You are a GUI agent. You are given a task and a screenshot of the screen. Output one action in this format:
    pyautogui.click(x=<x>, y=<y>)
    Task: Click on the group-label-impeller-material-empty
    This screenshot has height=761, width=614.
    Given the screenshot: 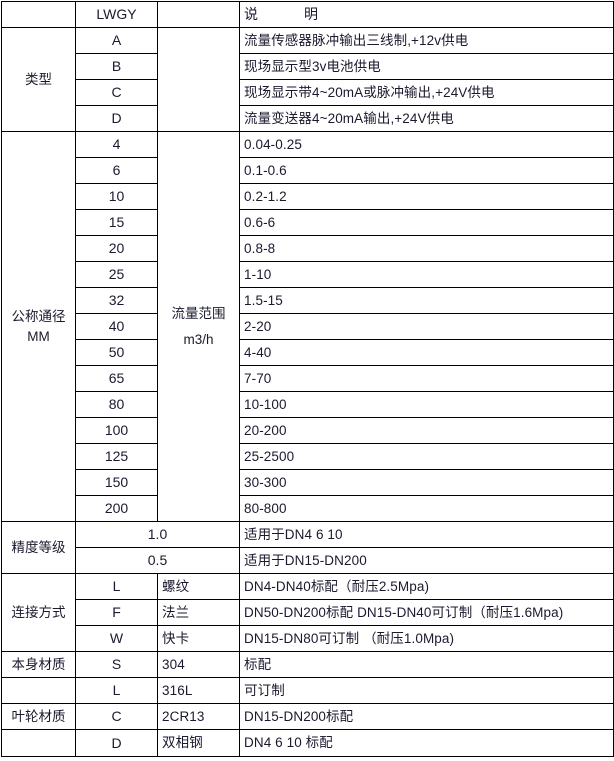 What is the action you would take?
    pyautogui.click(x=38, y=743)
    